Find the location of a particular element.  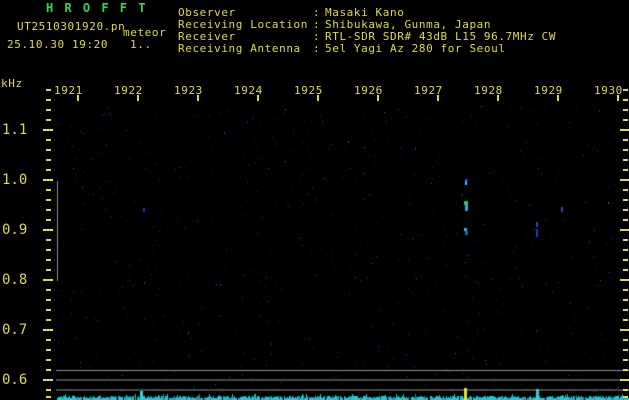

station-field-label: Receiver is located at coordinates (207, 36).